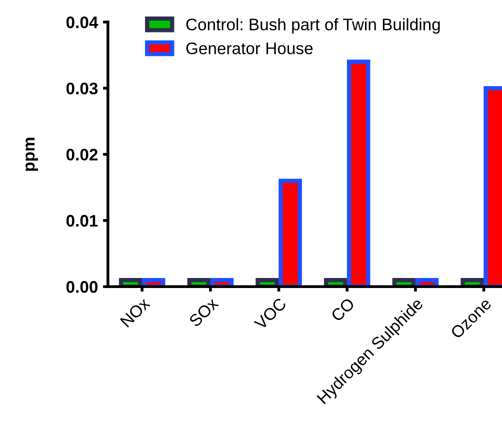  What do you see at coordinates (82, 220) in the screenshot?
I see `y-tick-label: 0.01` at bounding box center [82, 220].